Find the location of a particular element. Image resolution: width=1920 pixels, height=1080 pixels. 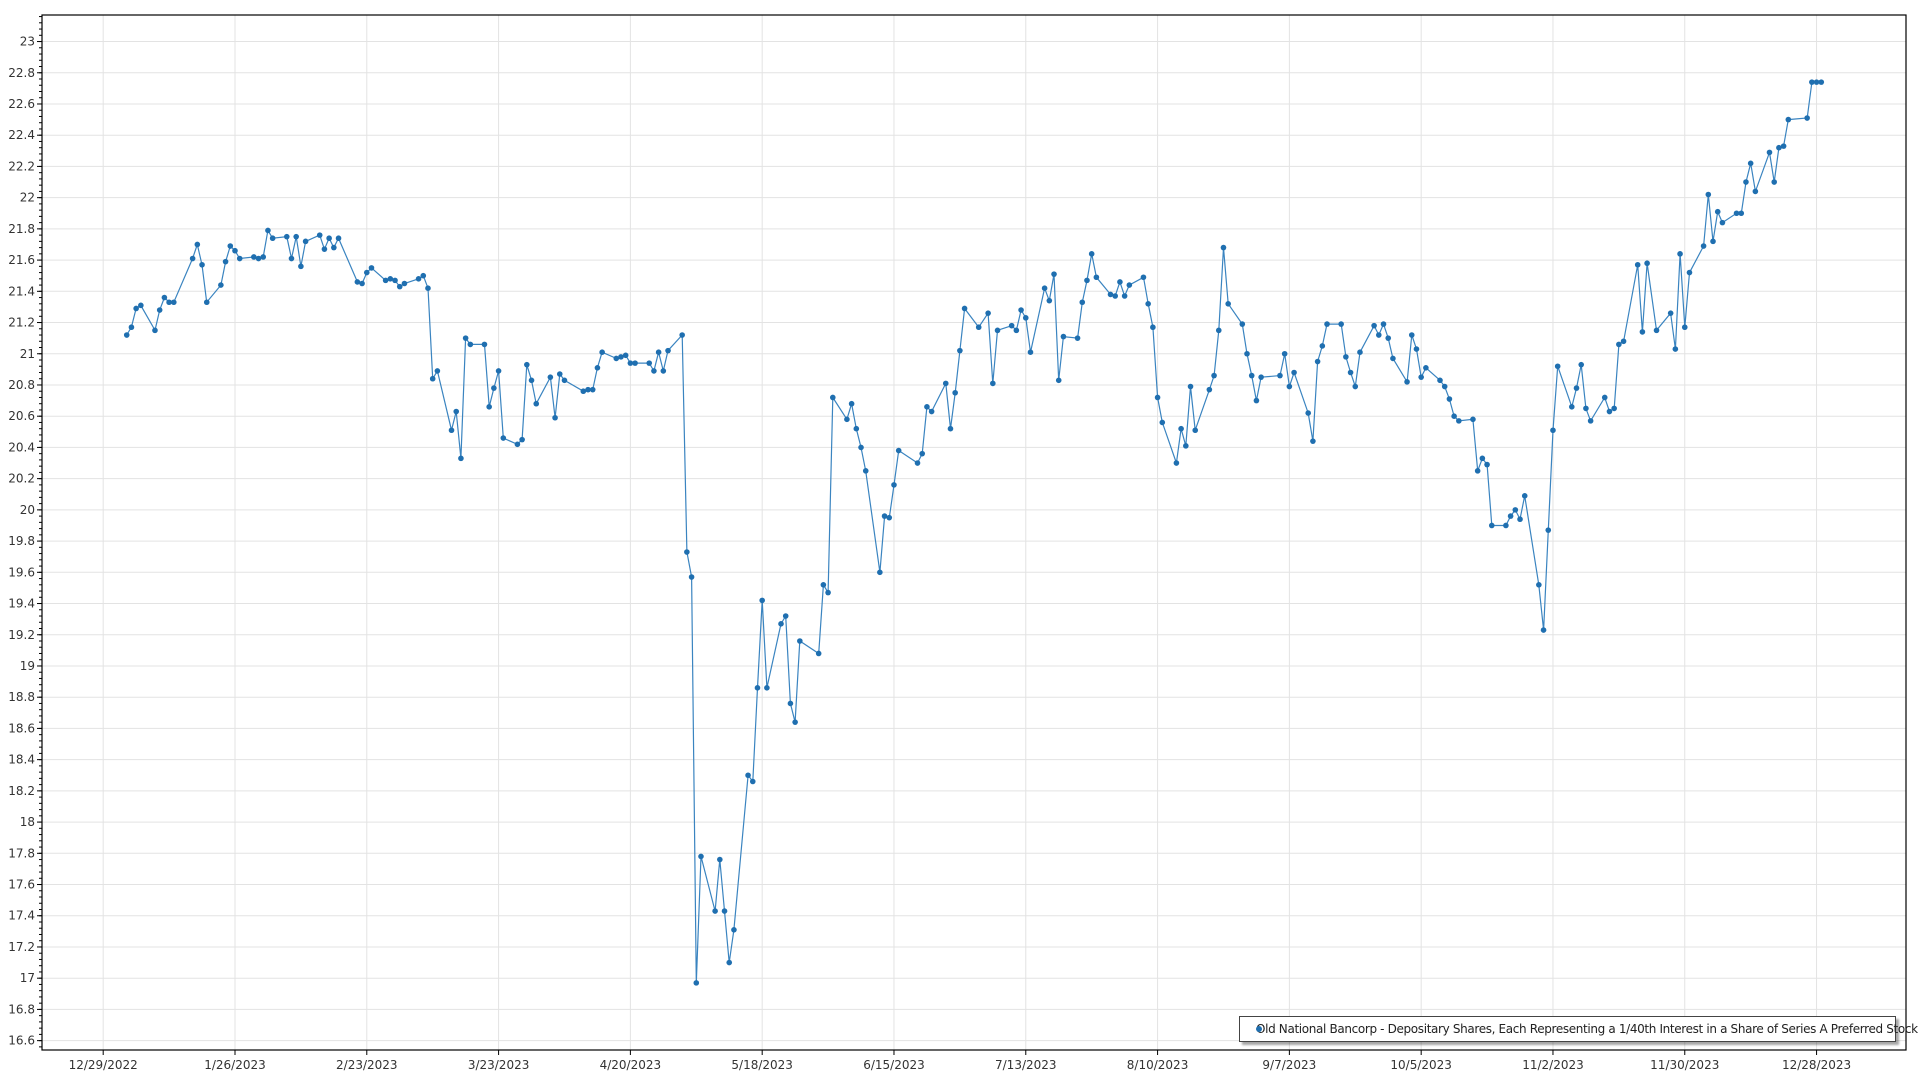

x-tick-label: 2/23/2023 is located at coordinates (367, 1065).